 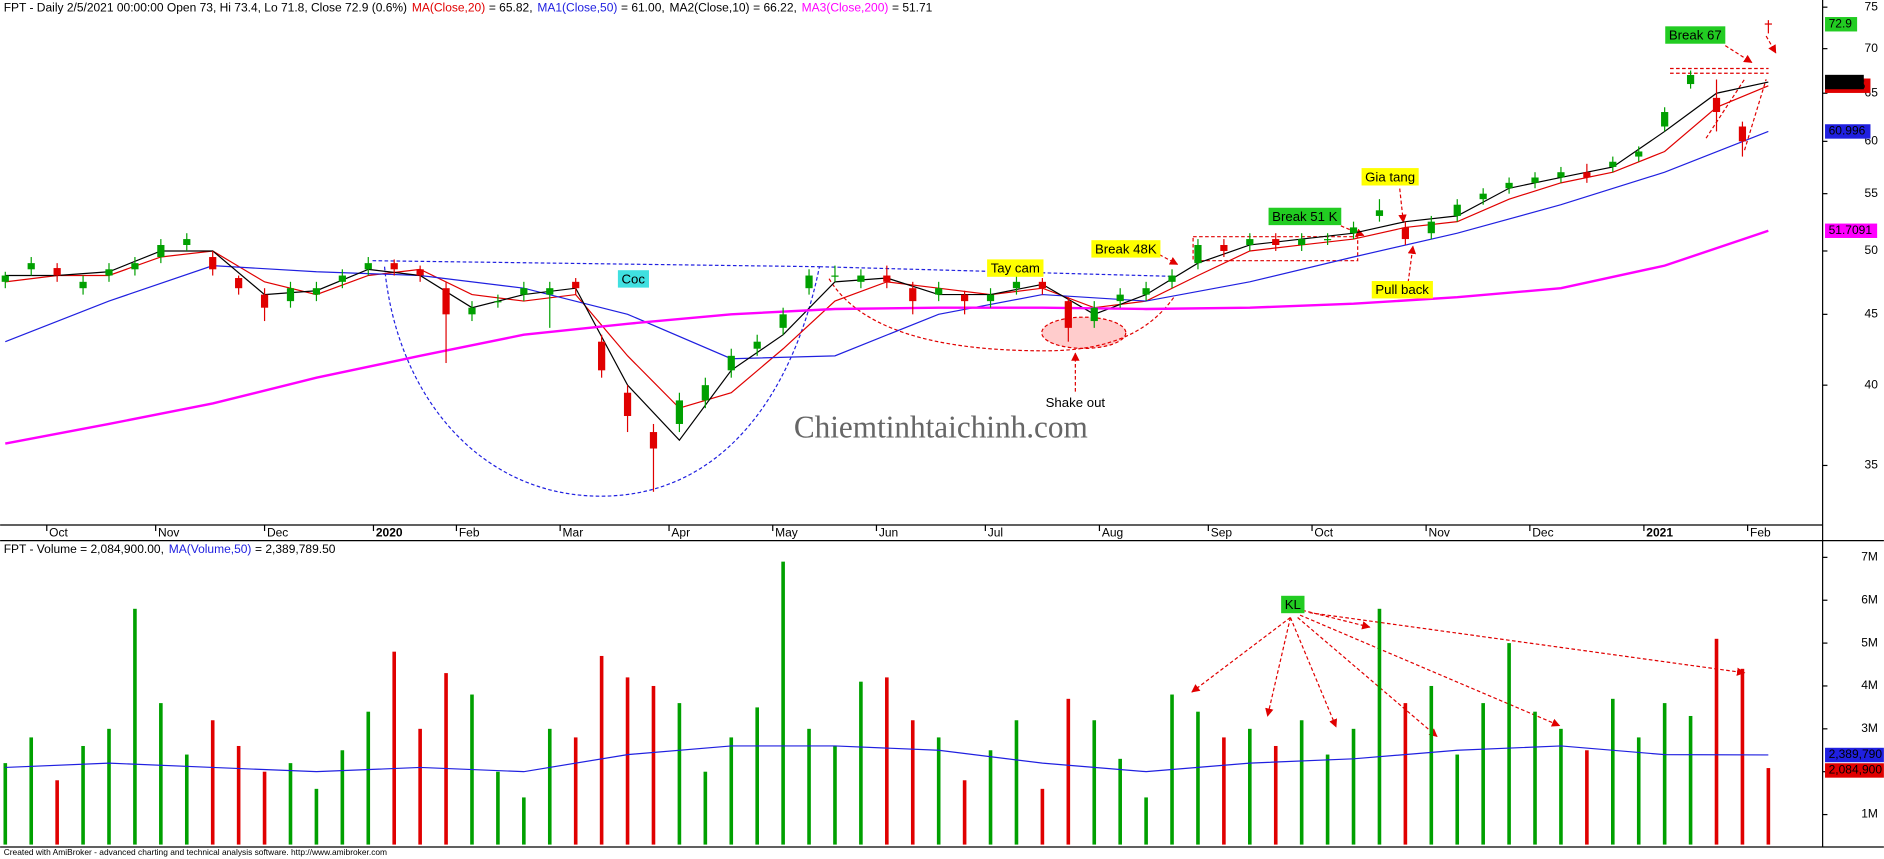 I want to click on last-value-label: 2,389,790, so click(x=1856, y=754).